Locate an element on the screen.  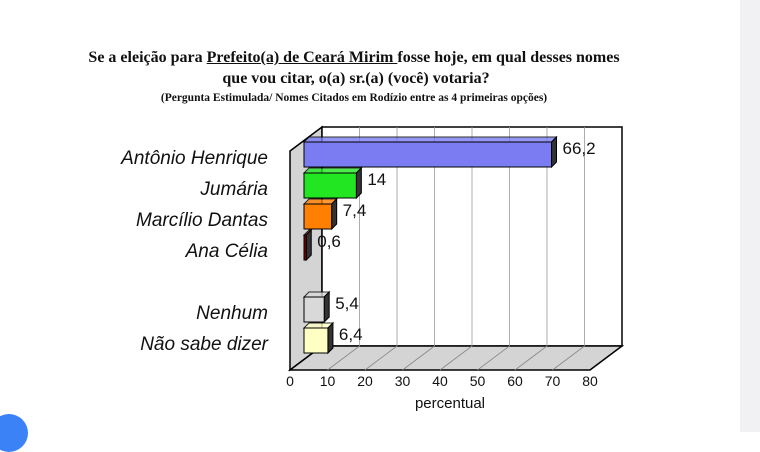
data-label: 66,2 is located at coordinates (579, 148).